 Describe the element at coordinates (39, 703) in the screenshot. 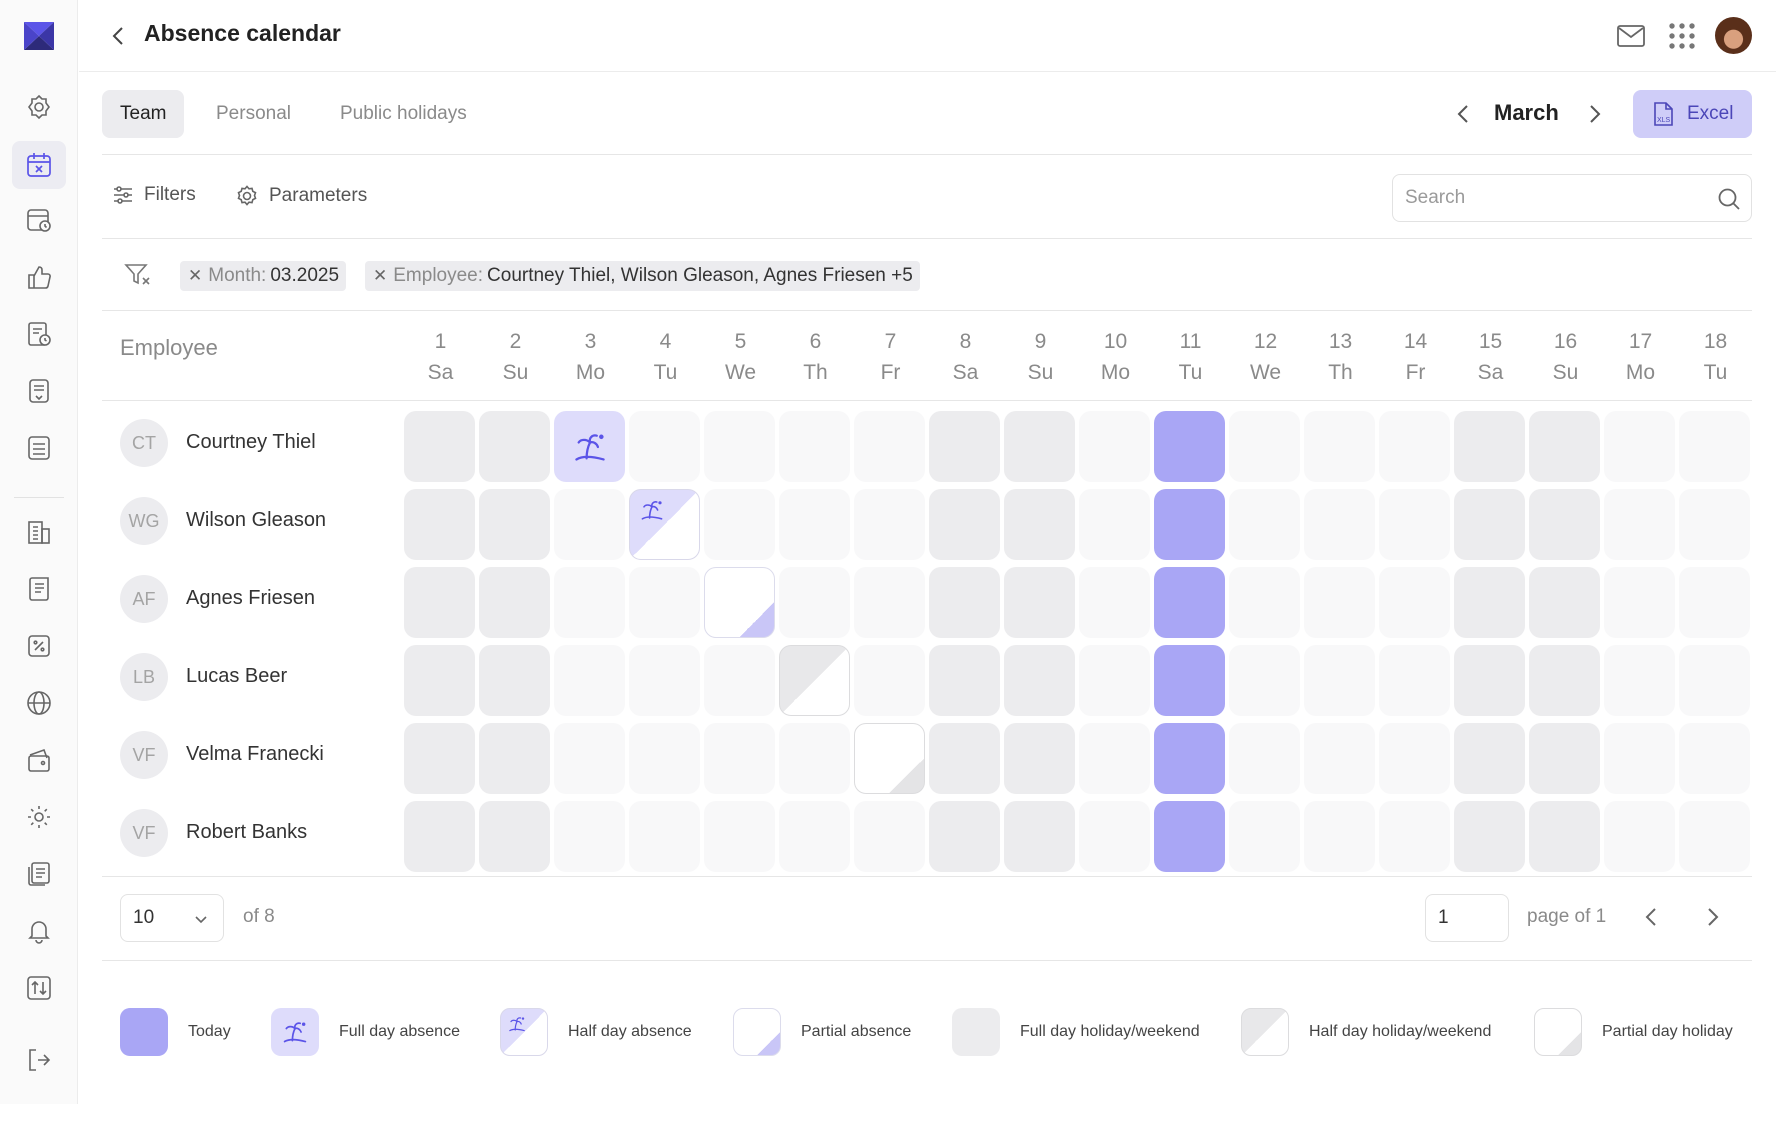

I see `globe-icon` at that location.